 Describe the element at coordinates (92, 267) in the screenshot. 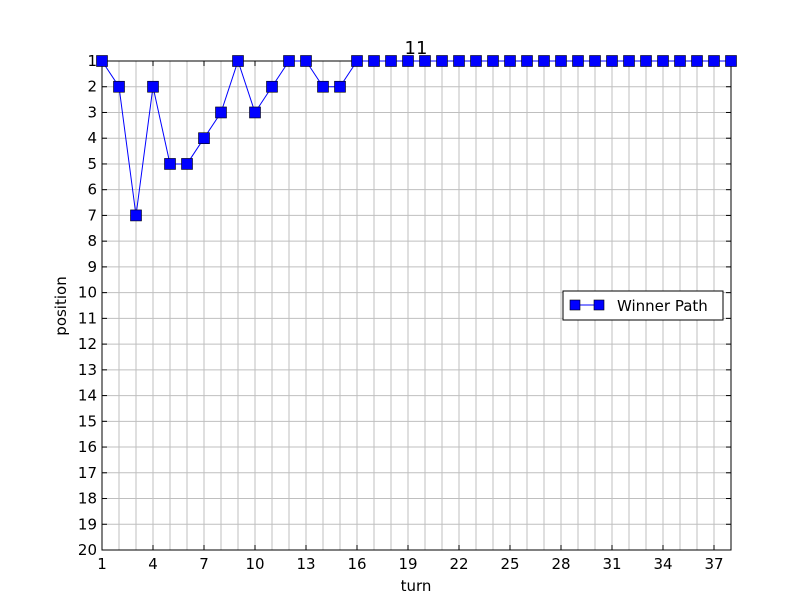

I see `y-tick-label: 9` at that location.